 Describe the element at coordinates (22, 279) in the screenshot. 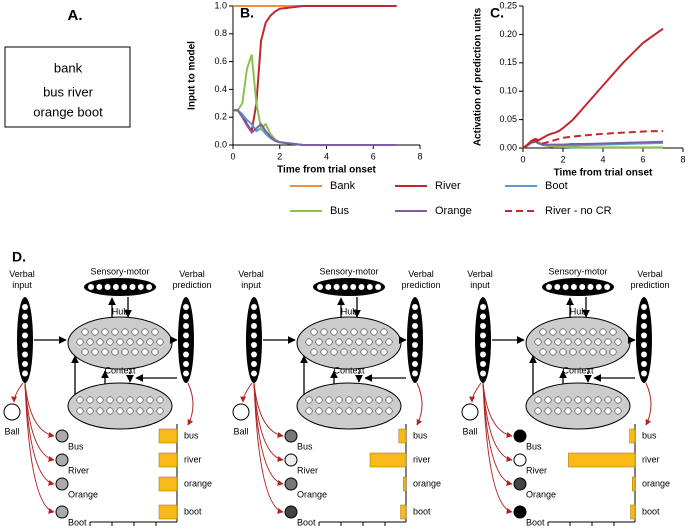

I see `label: Verbal input` at that location.